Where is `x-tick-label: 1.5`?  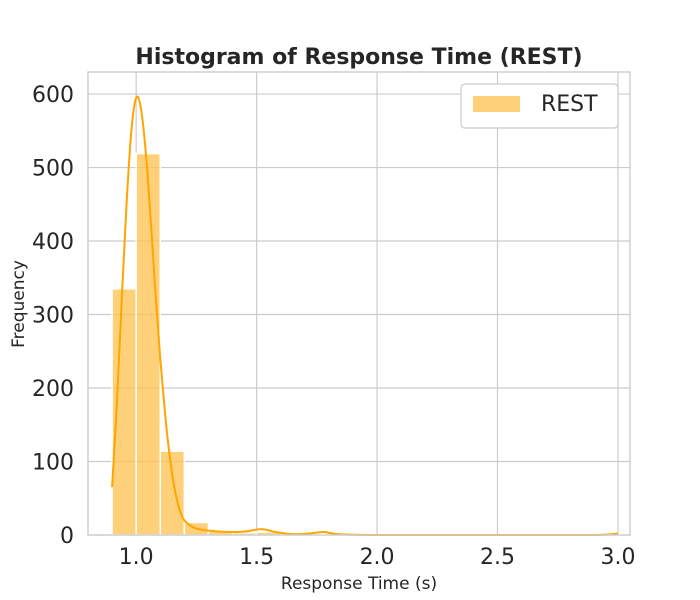
x-tick-label: 1.5 is located at coordinates (256, 557).